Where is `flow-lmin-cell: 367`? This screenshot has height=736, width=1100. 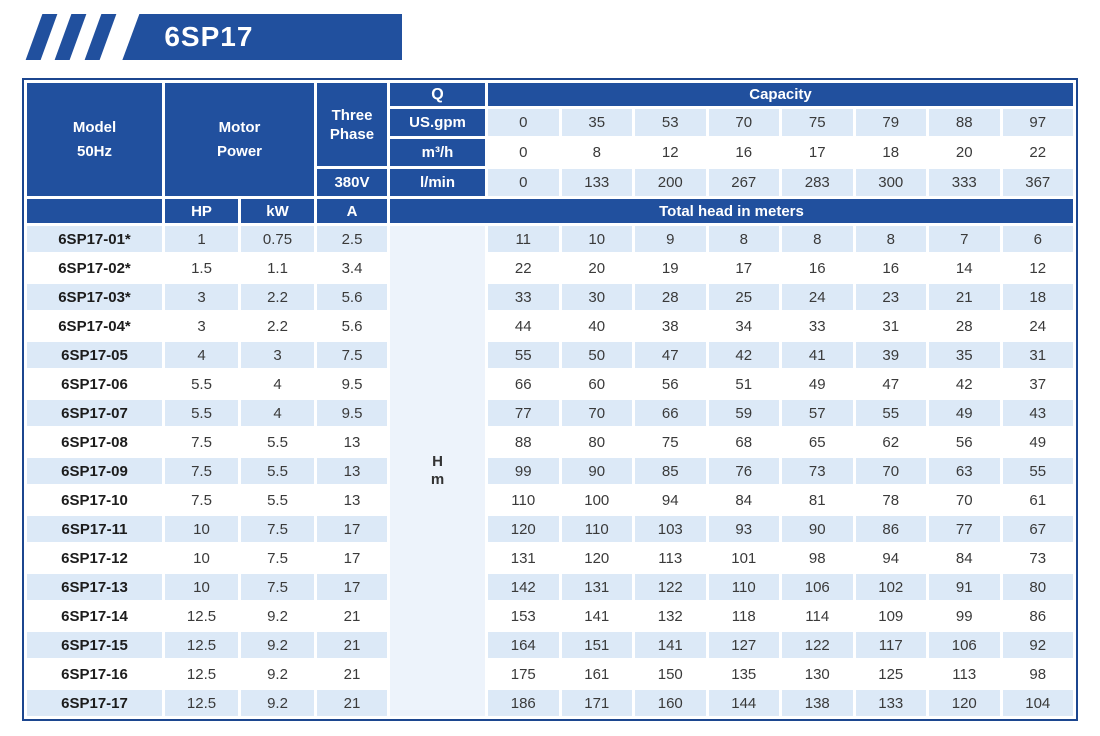
flow-lmin-cell: 367 is located at coordinates (1037, 182).